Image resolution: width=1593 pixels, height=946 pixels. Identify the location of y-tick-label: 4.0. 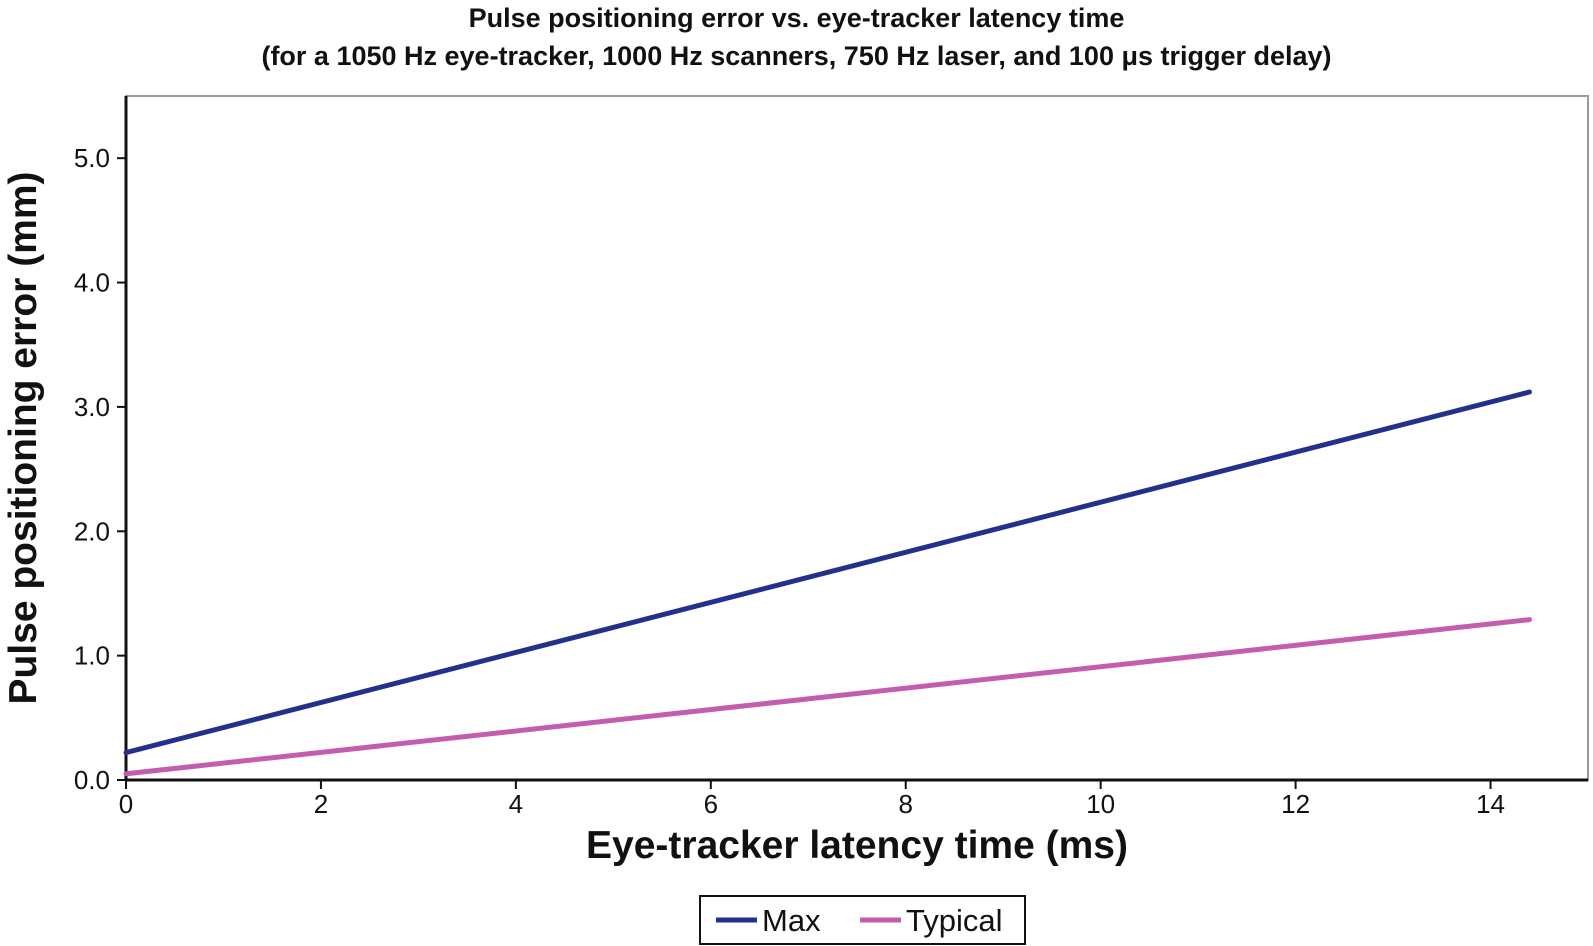
(92, 283).